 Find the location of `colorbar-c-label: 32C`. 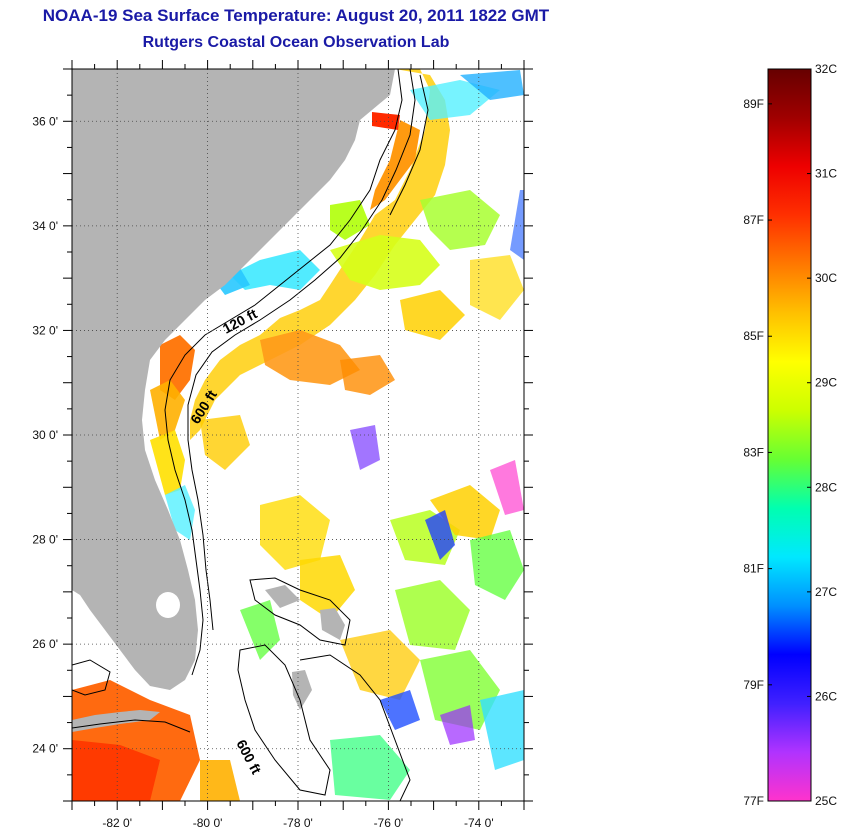

colorbar-c-label: 32C is located at coordinates (826, 69).